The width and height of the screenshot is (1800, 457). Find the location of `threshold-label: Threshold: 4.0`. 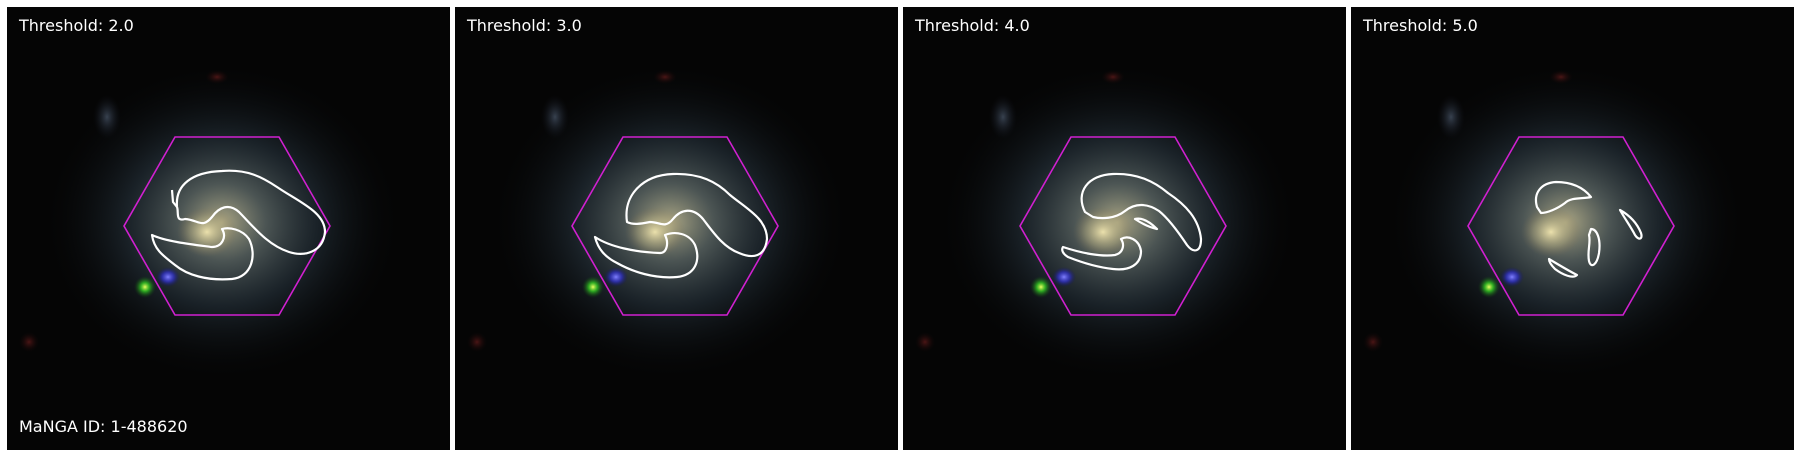

threshold-label: Threshold: 4.0 is located at coordinates (972, 25).